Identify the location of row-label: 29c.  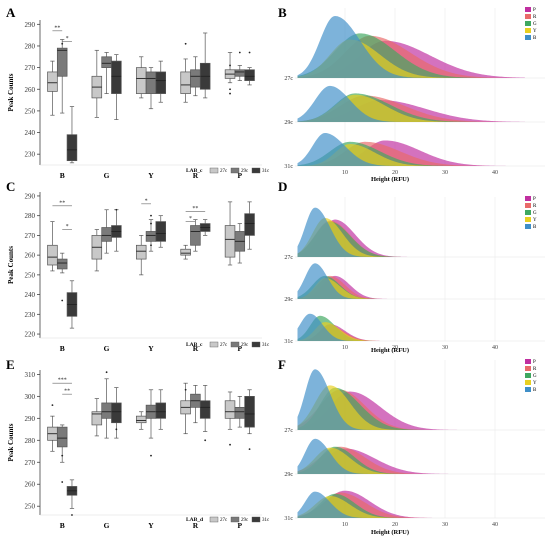
(288, 123).